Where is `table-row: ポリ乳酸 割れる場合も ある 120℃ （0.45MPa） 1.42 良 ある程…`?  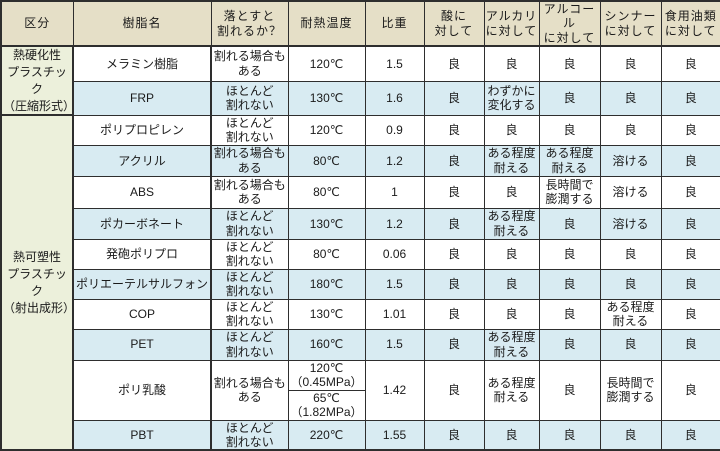 table-row: ポリ乳酸 割れる場合も ある 120℃ （0.45MPa） 1.42 良 ある程… is located at coordinates (360, 390).